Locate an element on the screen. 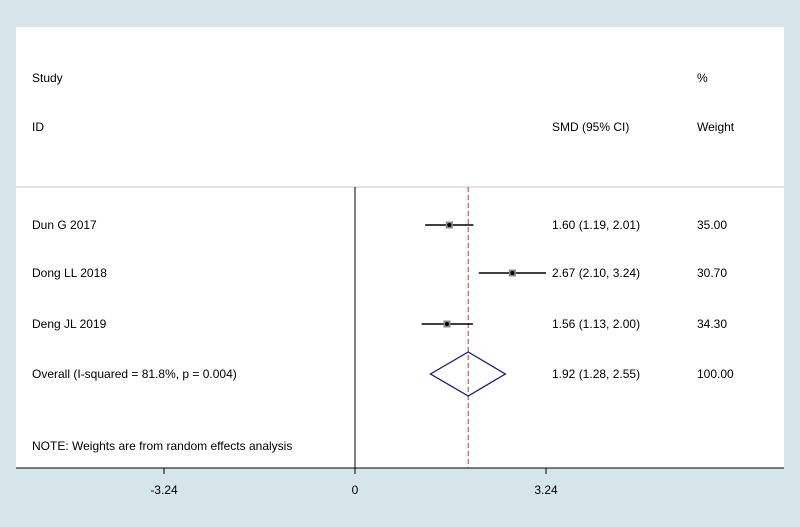  effect-ci-text: 1.56 (1.13, 2.00) is located at coordinates (596, 324).